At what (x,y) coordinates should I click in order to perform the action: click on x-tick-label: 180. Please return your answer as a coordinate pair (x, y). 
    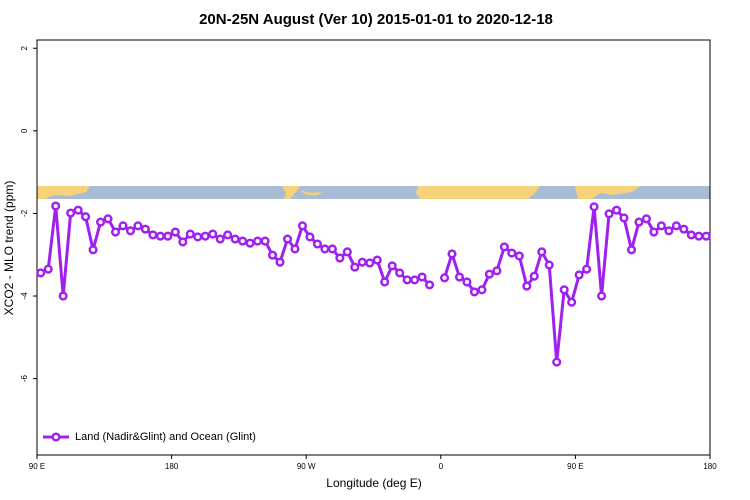
    Looking at the image, I should click on (172, 466).